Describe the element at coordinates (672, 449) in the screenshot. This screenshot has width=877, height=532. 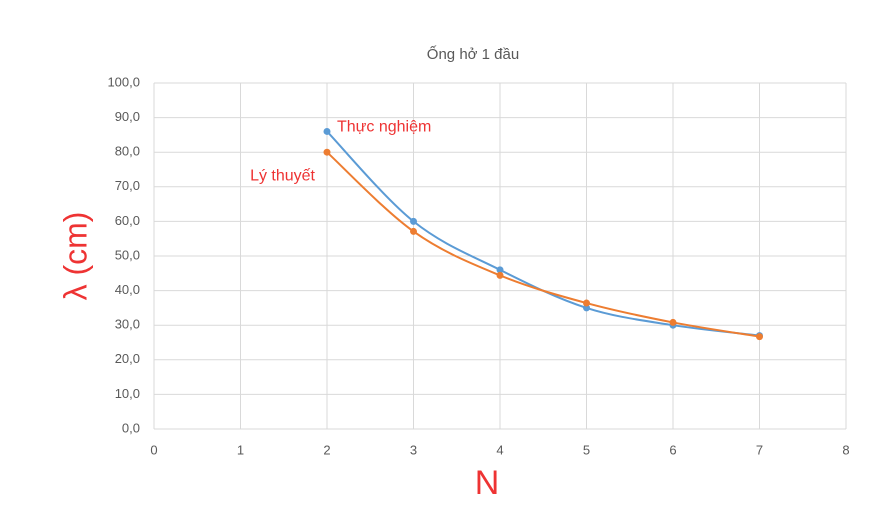
I see `x-tick-label: 6` at that location.